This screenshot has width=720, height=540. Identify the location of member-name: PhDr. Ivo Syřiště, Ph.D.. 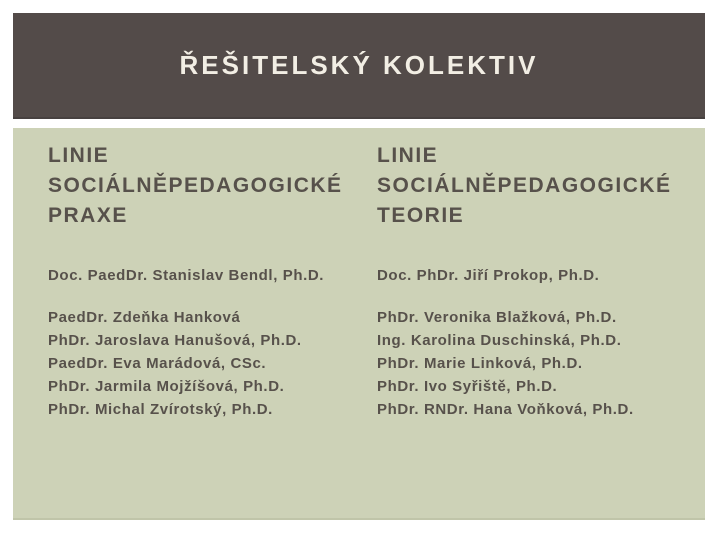
(467, 386).